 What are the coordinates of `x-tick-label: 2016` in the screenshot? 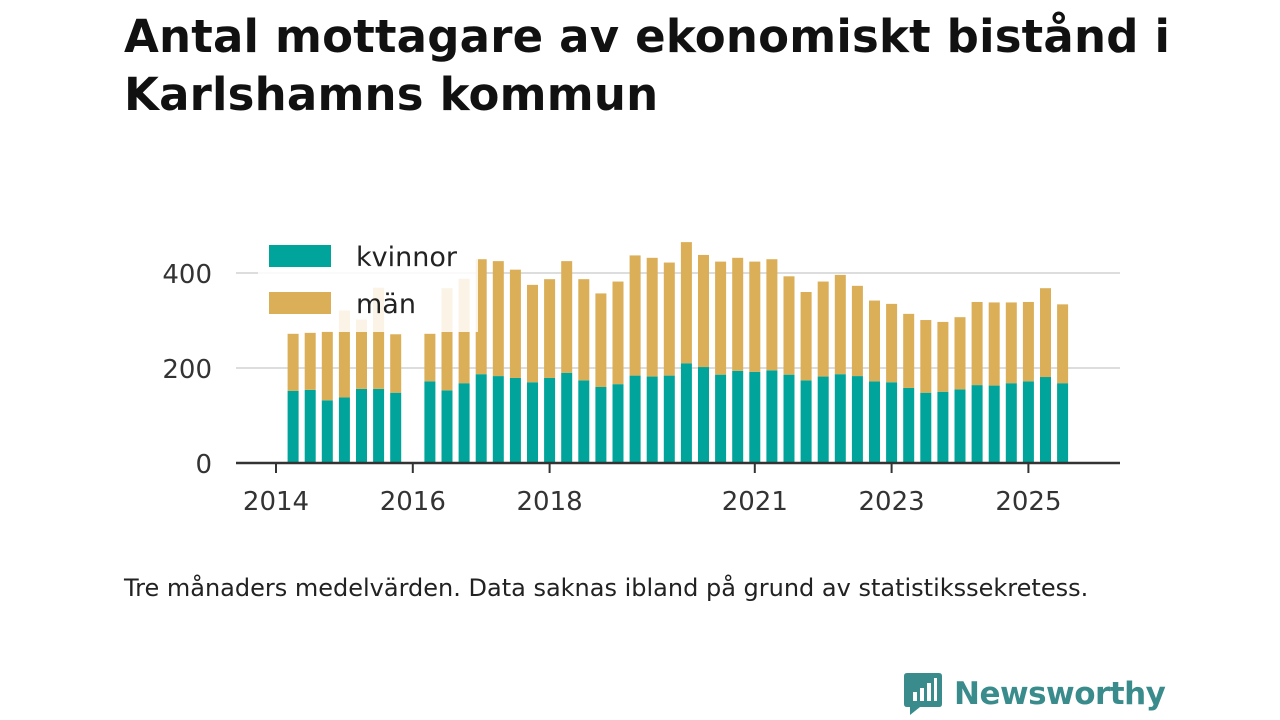 It's located at (413, 502).